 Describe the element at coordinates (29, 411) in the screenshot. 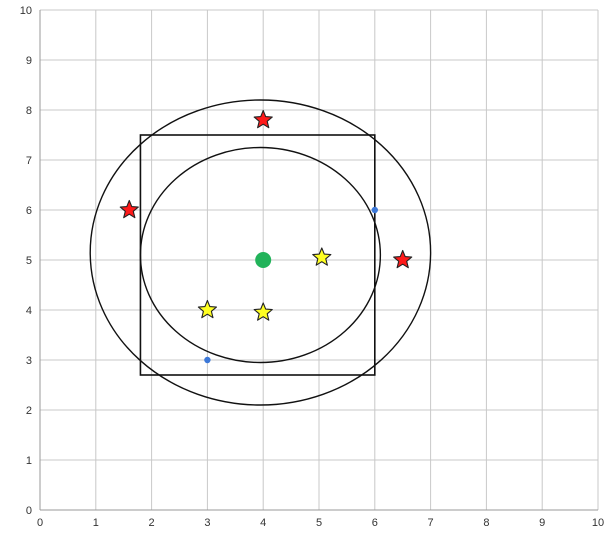

I see `y-tick-label: 2` at that location.